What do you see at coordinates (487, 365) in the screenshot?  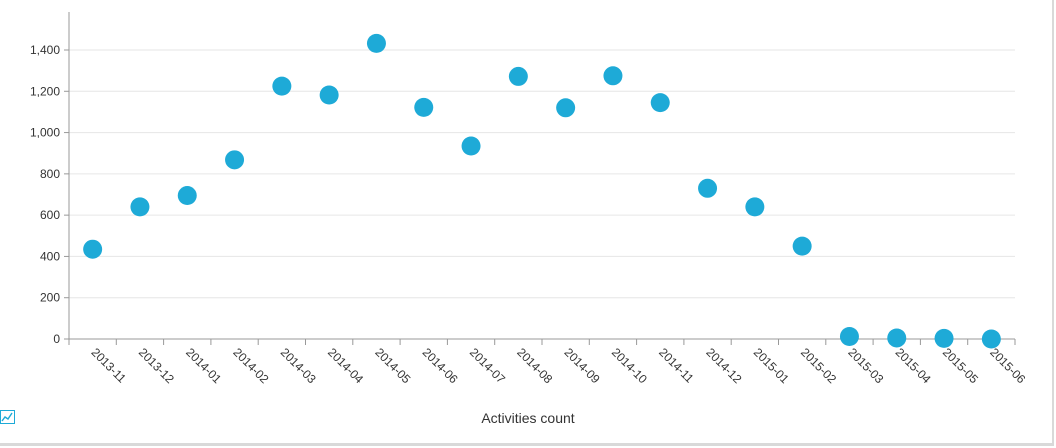 I see `x-tick-label: 2014-07` at bounding box center [487, 365].